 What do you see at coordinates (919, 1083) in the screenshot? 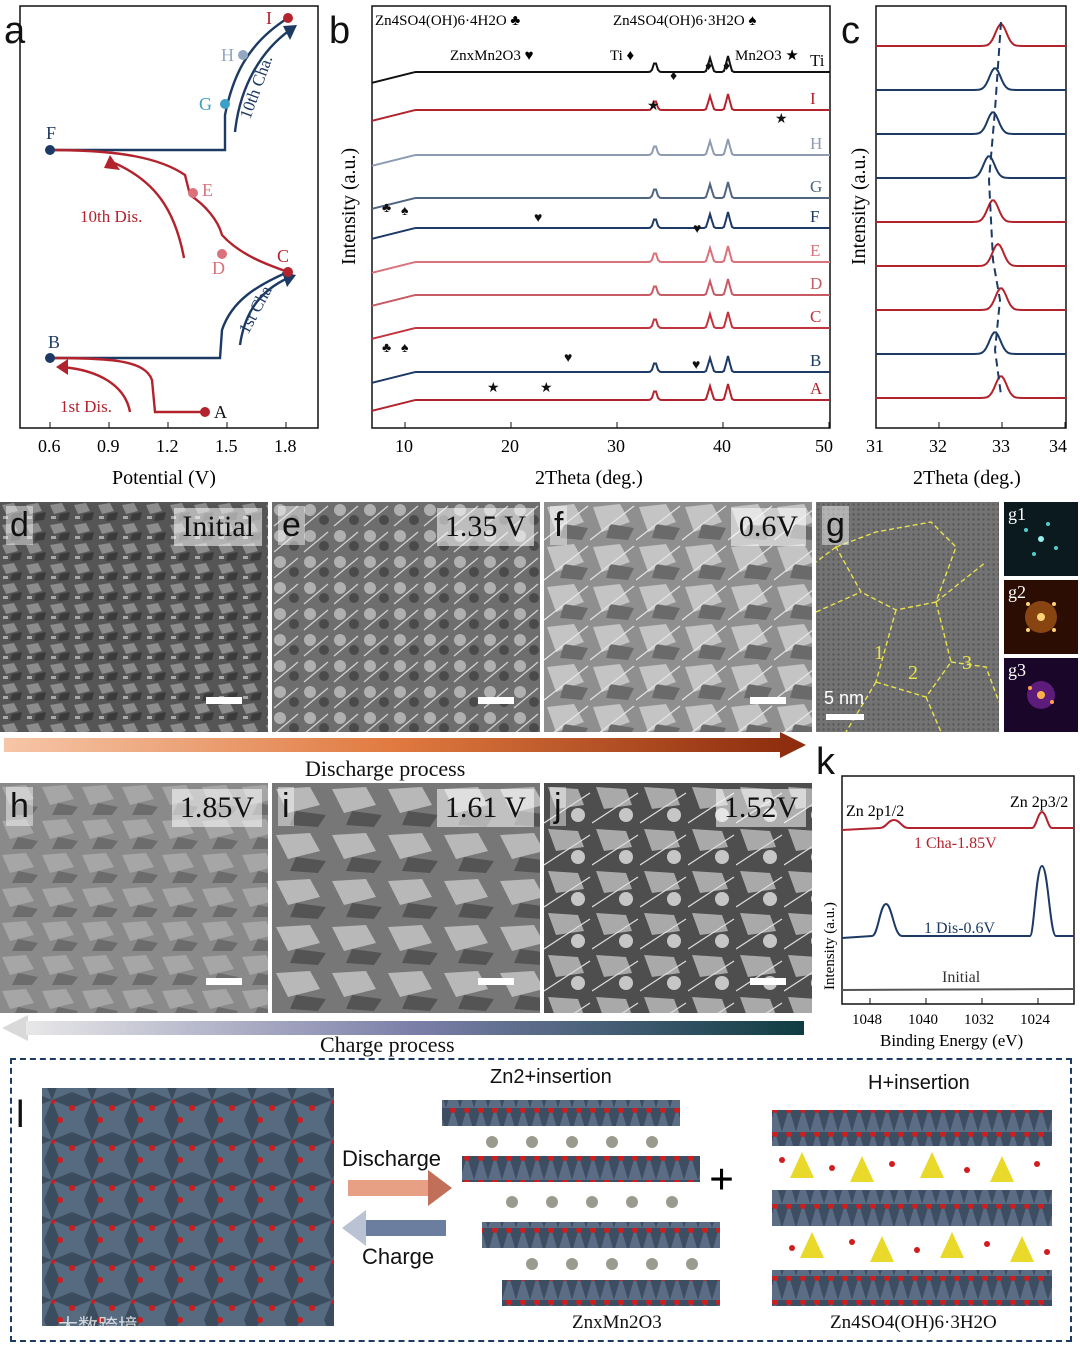
I see `h-insertion-title: H+insertion` at bounding box center [919, 1083].